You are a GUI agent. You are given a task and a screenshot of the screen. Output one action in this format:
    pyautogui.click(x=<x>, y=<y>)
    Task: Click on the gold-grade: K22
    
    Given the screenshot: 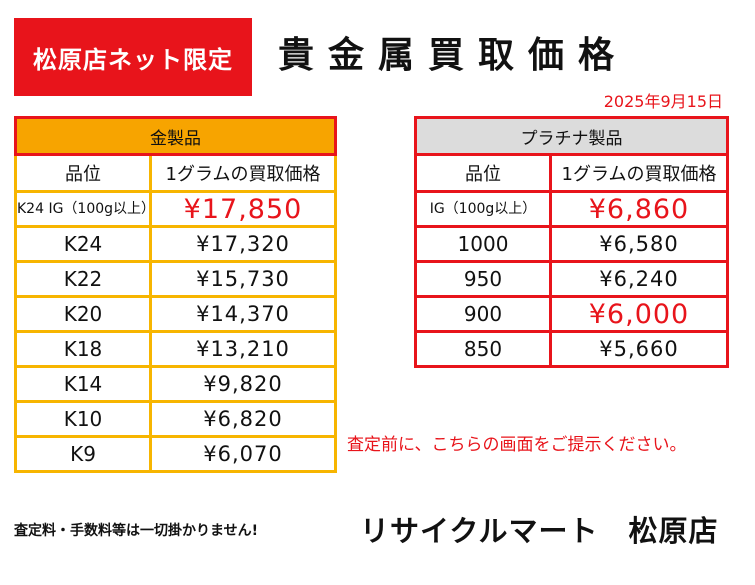 What is the action you would take?
    pyautogui.click(x=83, y=279)
    